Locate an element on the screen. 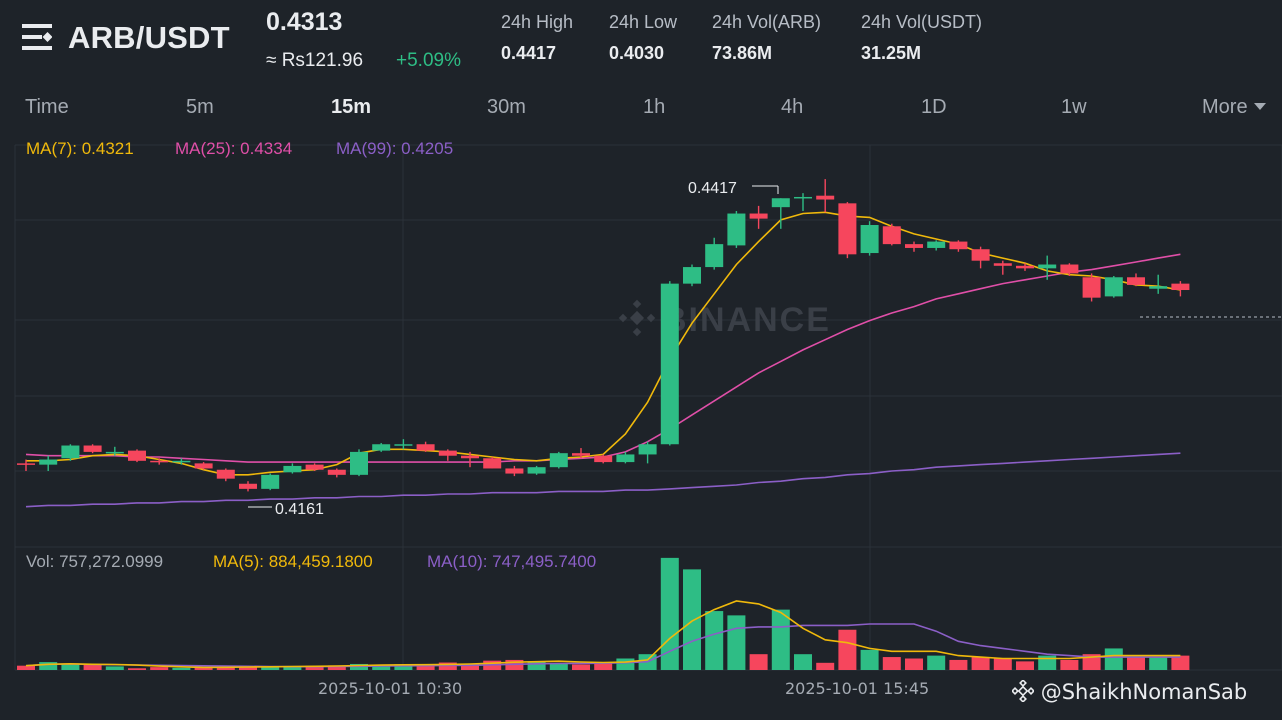 This screenshot has width=1282, height=720. time-axis-label: 2025-10-01 10:30 is located at coordinates (390, 688).